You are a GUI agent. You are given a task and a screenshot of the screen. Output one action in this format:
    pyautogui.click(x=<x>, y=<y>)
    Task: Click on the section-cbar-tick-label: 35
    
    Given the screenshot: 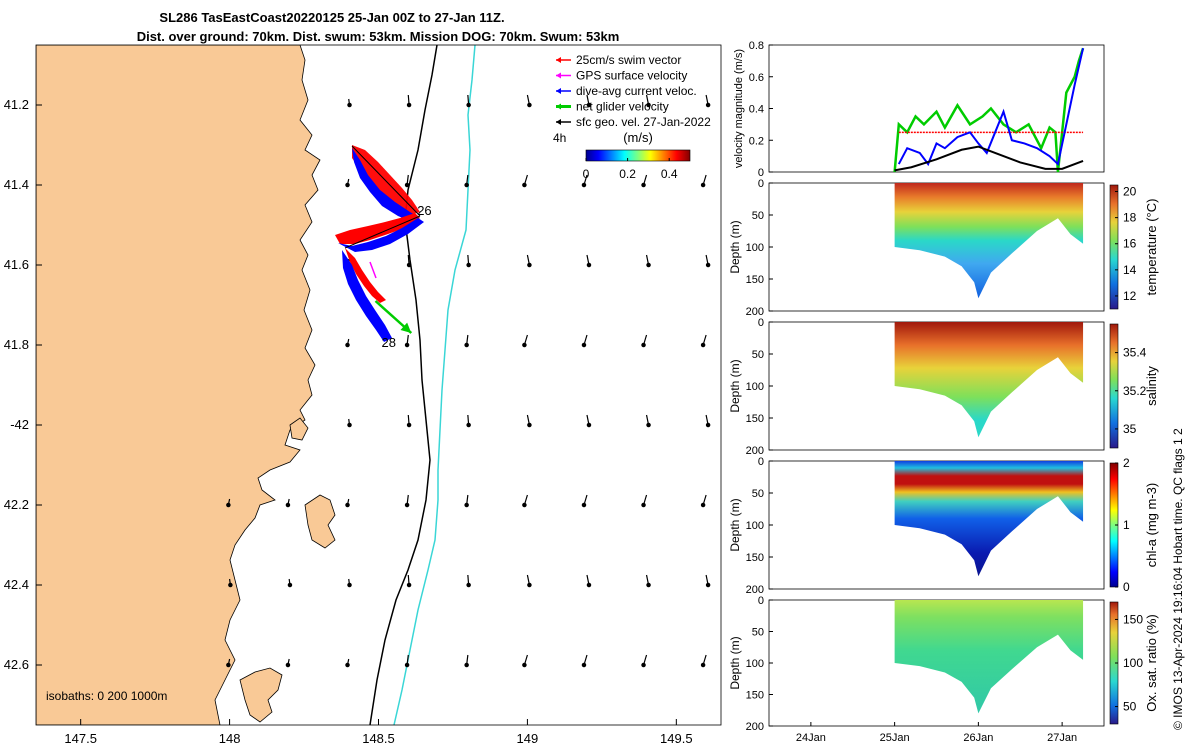 What is the action you would take?
    pyautogui.click(x=1130, y=429)
    